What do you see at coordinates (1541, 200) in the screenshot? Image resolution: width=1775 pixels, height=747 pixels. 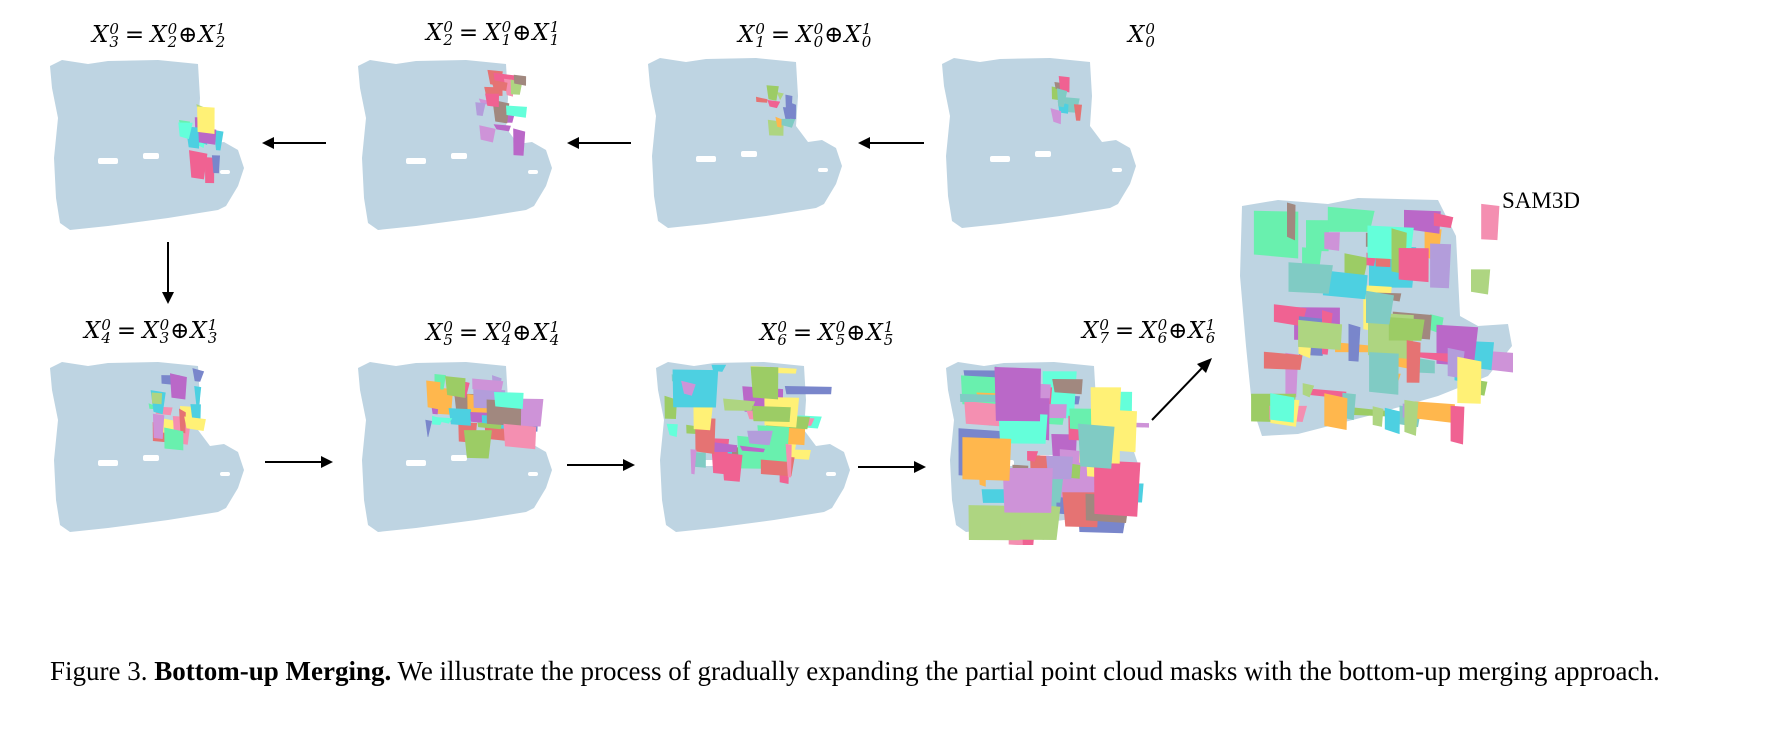 I see `sam3d-label: SAM3D` at bounding box center [1541, 200].